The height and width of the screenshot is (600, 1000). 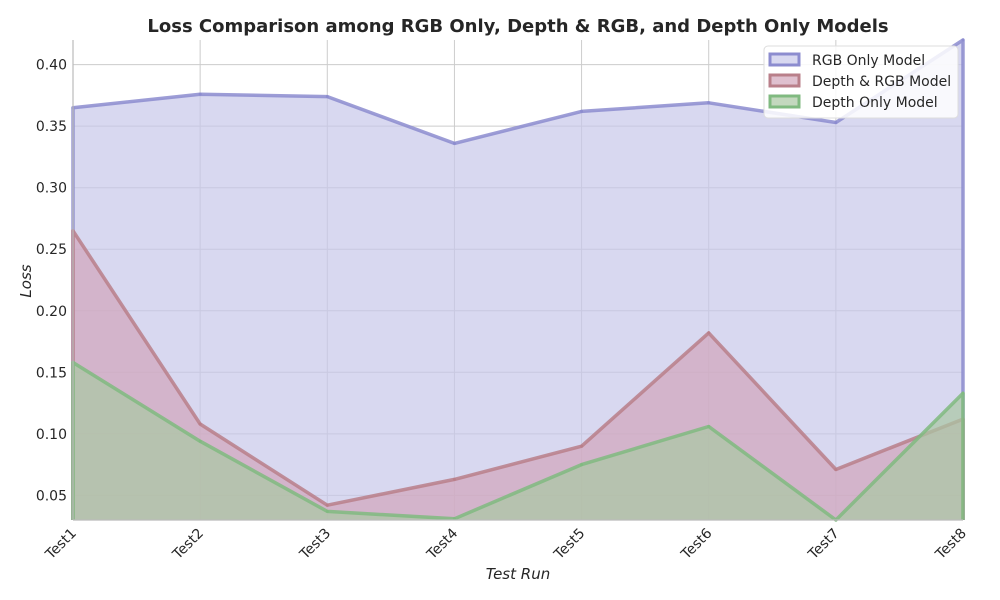 What do you see at coordinates (51, 189) in the screenshot?
I see `y-tick-label: 0.30` at bounding box center [51, 189].